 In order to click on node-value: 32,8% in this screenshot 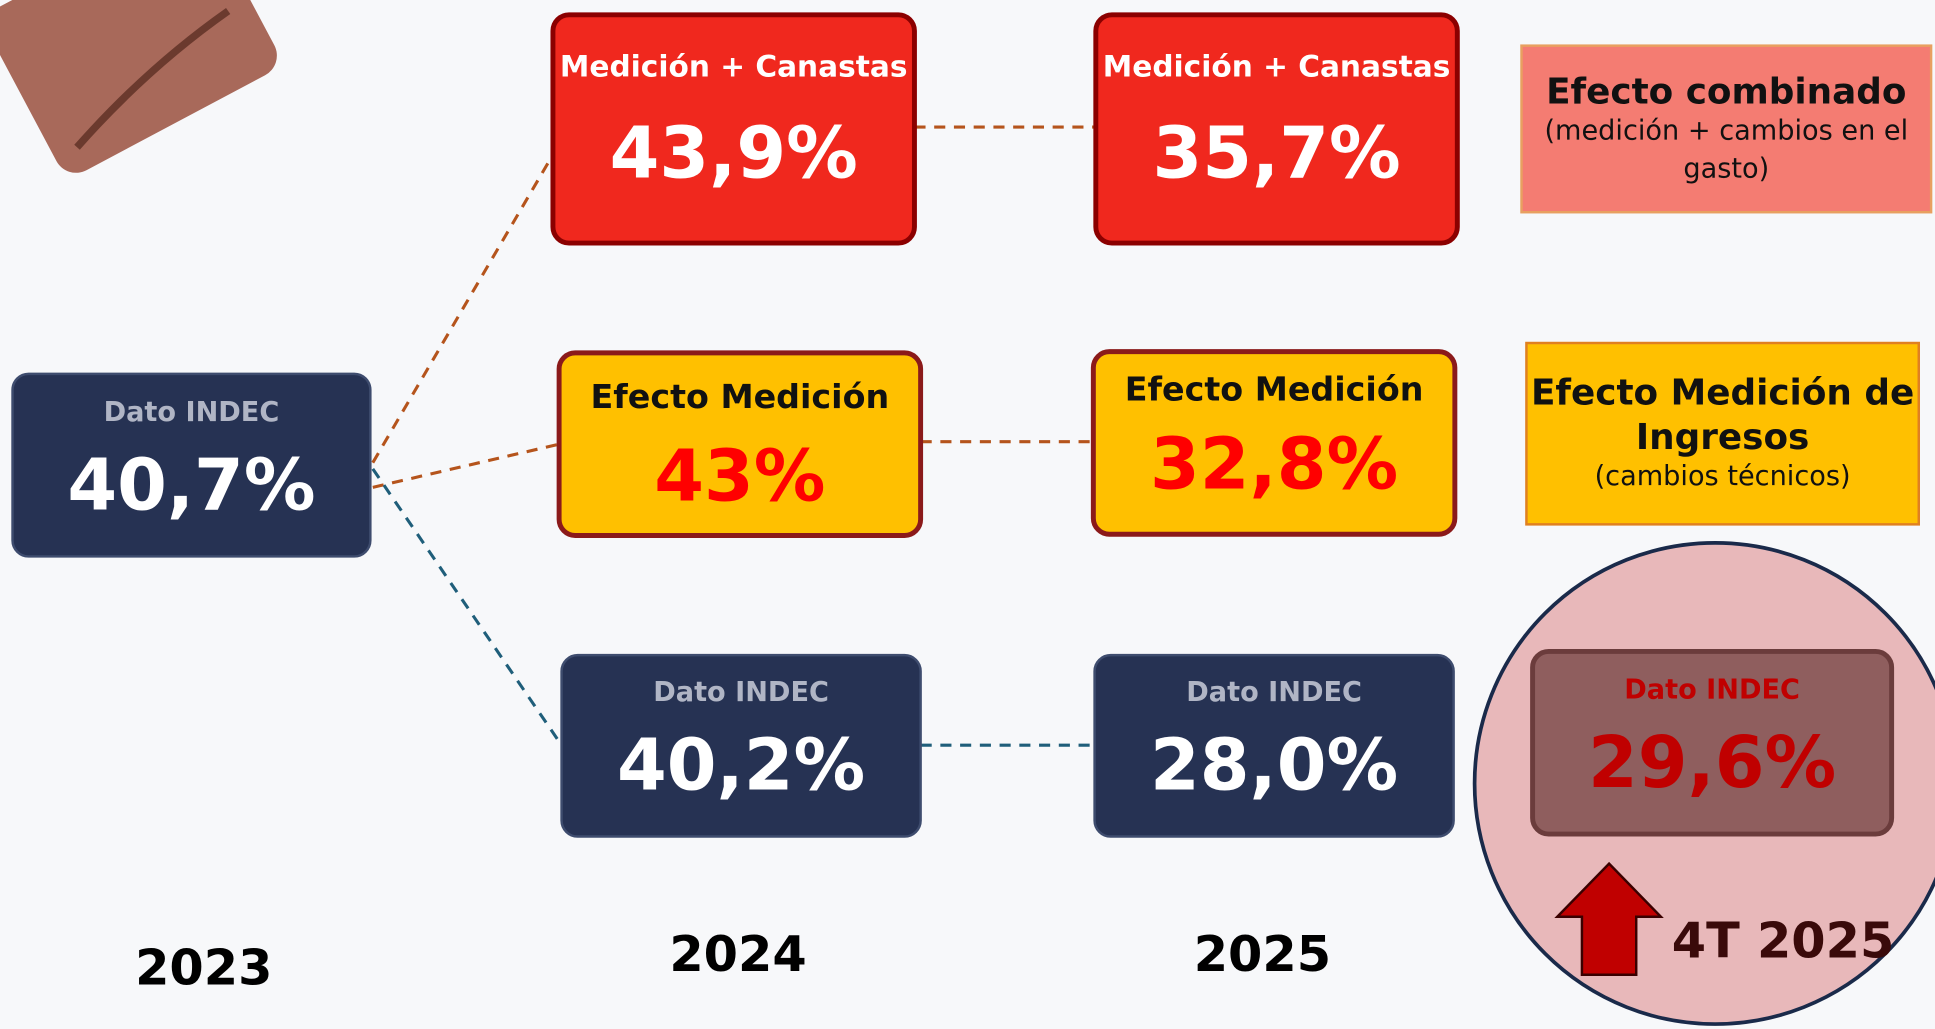, I will do `click(1274, 463)`.